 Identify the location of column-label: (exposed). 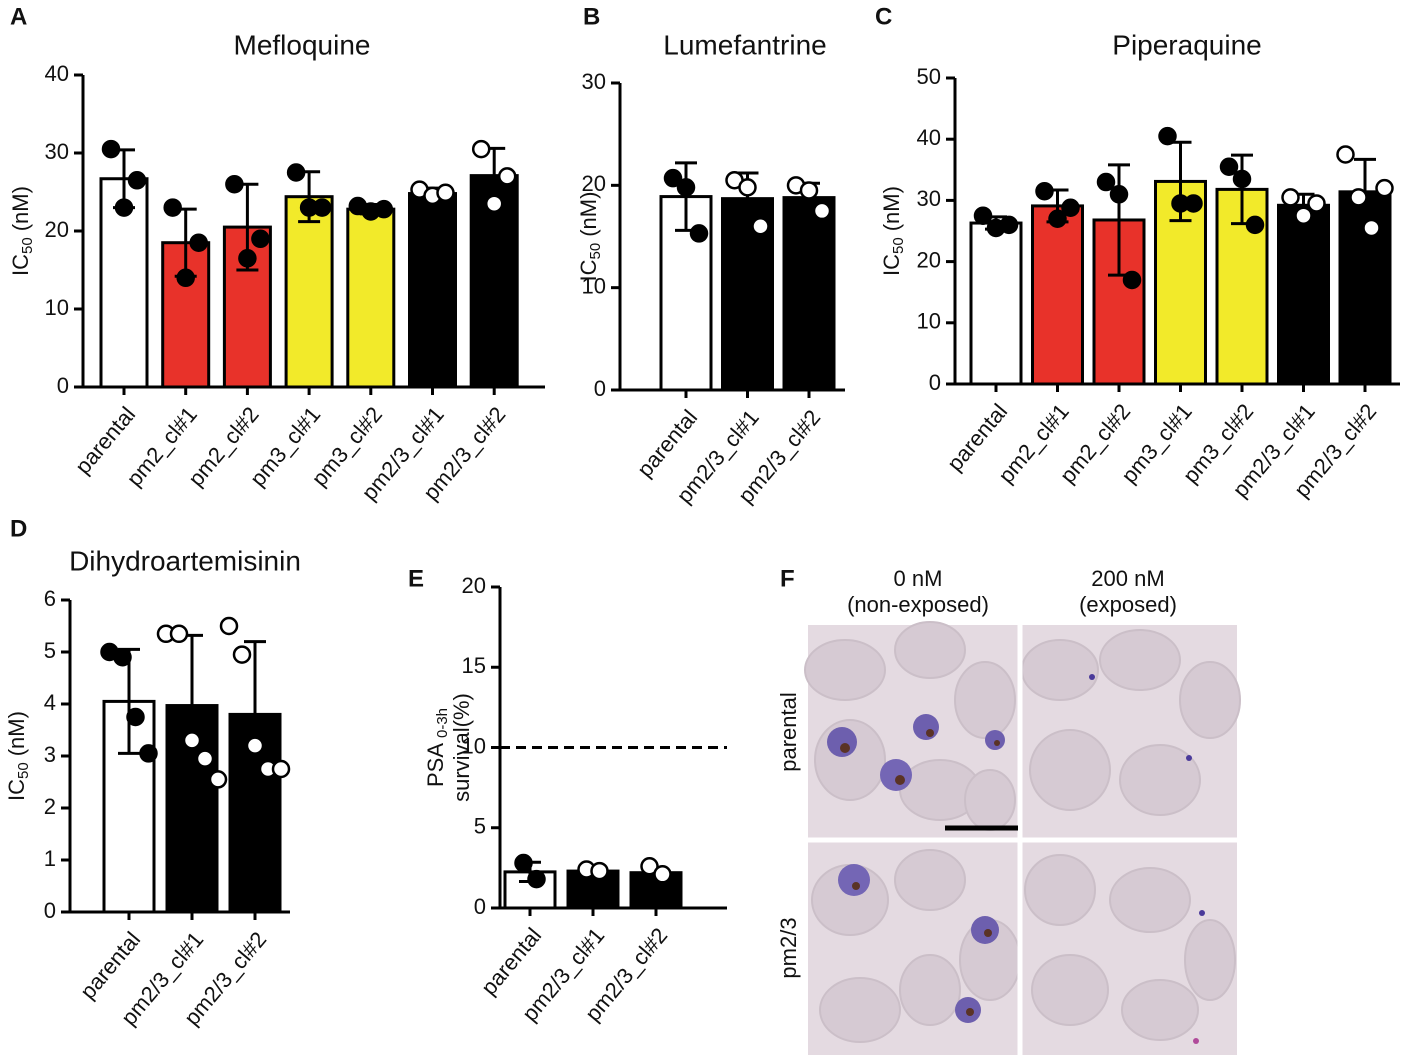
(1128, 604).